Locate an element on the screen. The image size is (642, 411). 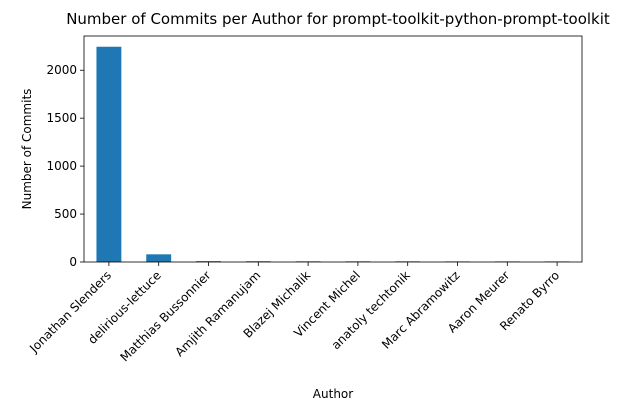
y-tick-label-0: 0 is located at coordinates (73, 262).